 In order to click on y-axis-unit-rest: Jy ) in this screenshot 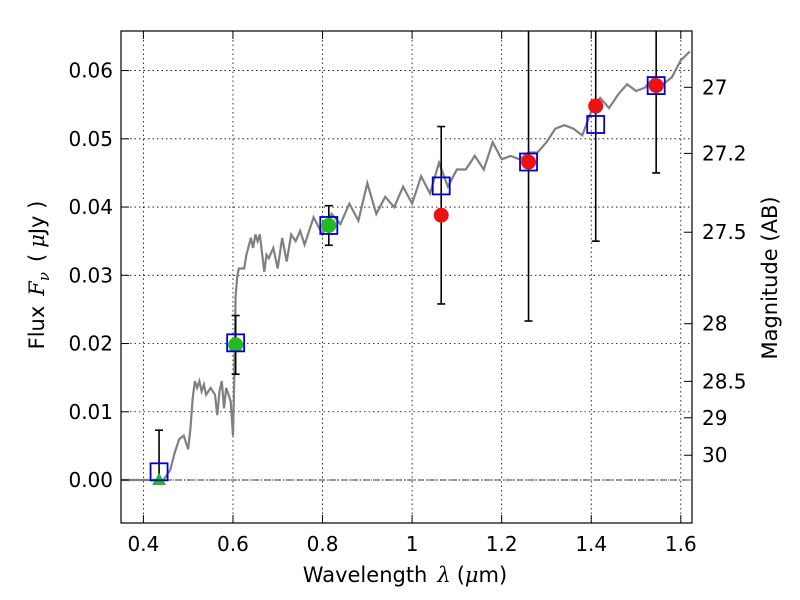, I will do `click(37, 219)`.